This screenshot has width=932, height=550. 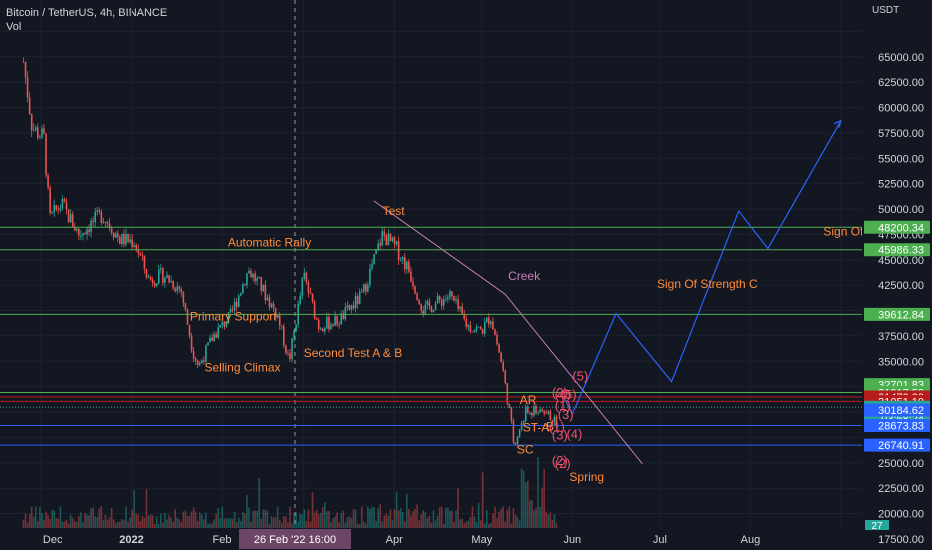 I want to click on chart-title: Bitcoin / TetherUS, 4h, BINANCE, so click(x=87, y=13).